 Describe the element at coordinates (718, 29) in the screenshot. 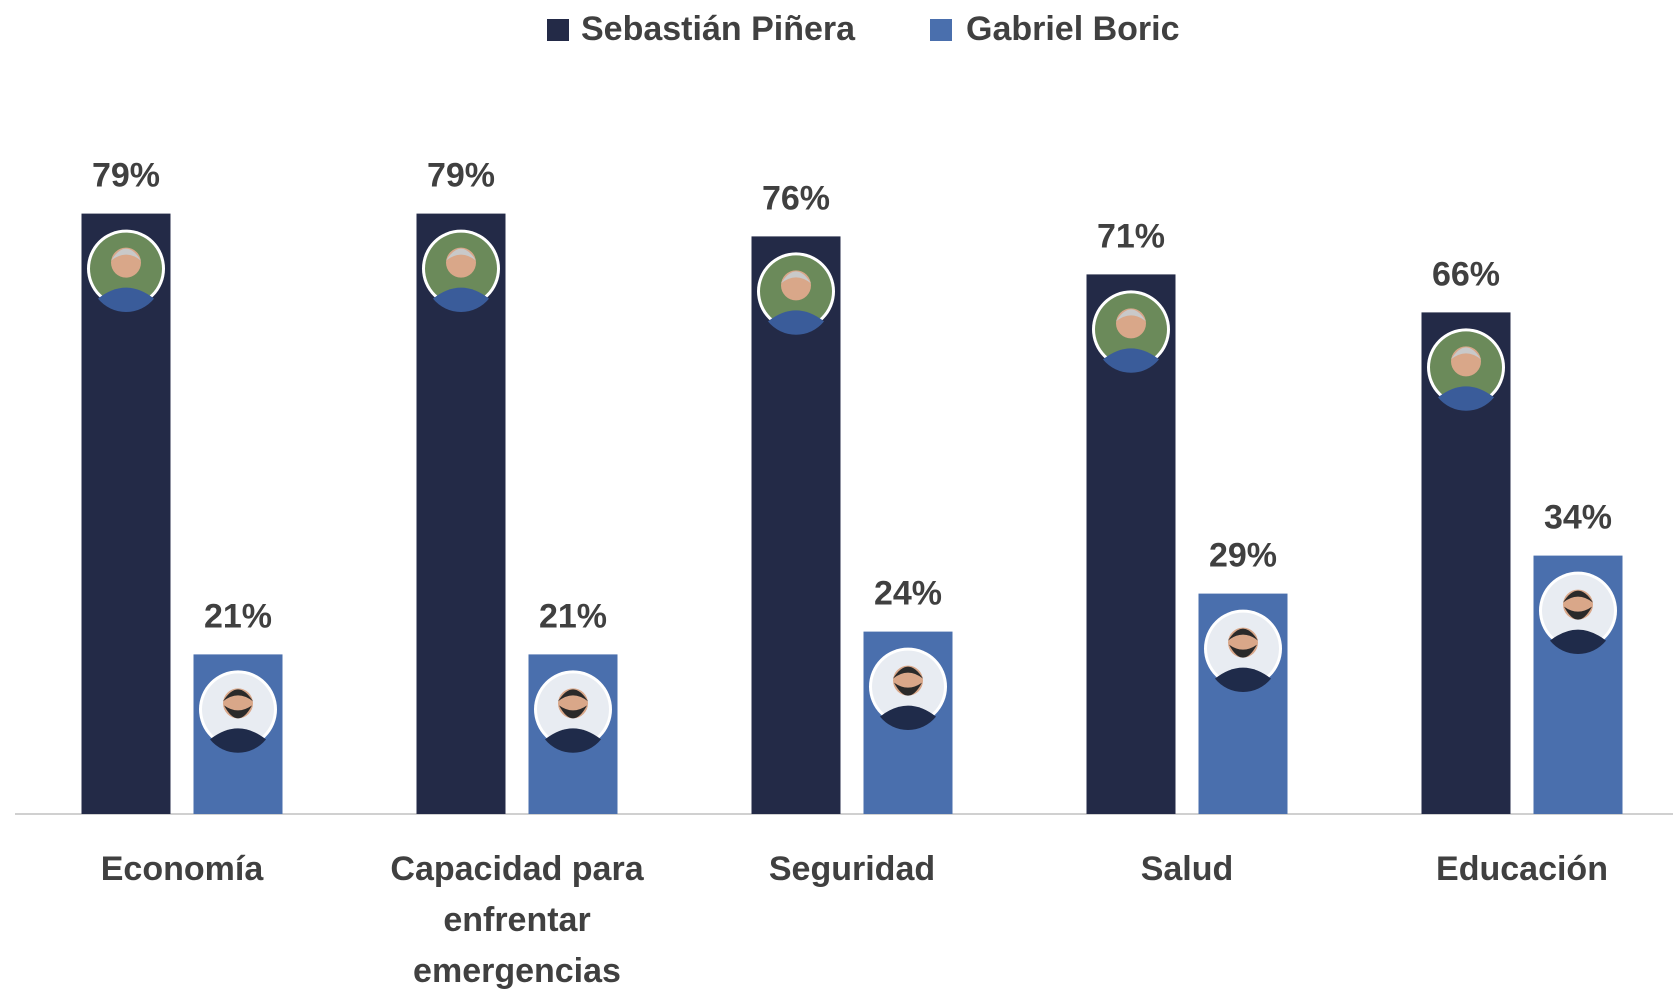

I see `legend-label: Sebastián Piñera` at that location.